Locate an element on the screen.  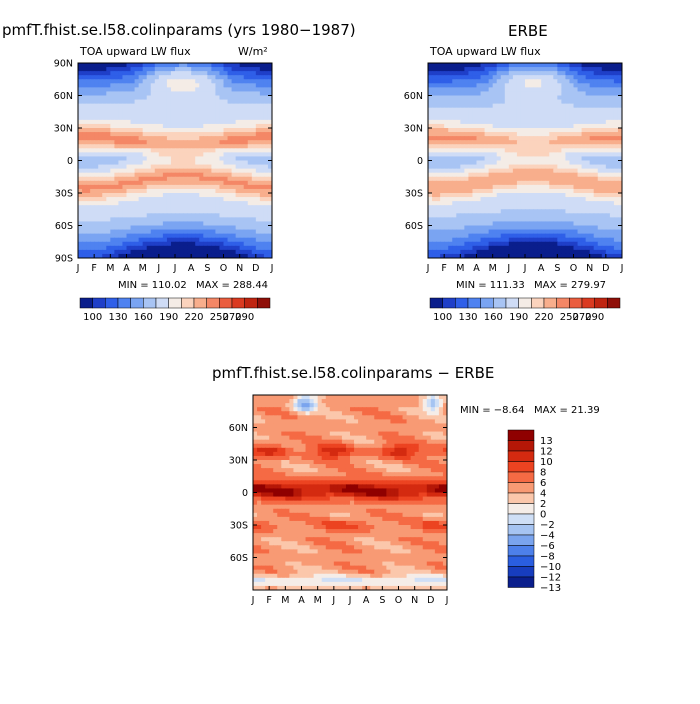
panel3-field is located at coordinates (350, 493).